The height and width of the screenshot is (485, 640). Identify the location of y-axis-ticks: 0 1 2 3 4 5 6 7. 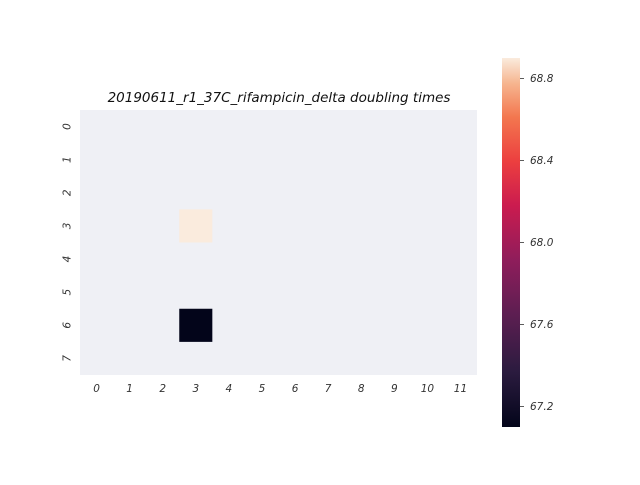
(68, 242).